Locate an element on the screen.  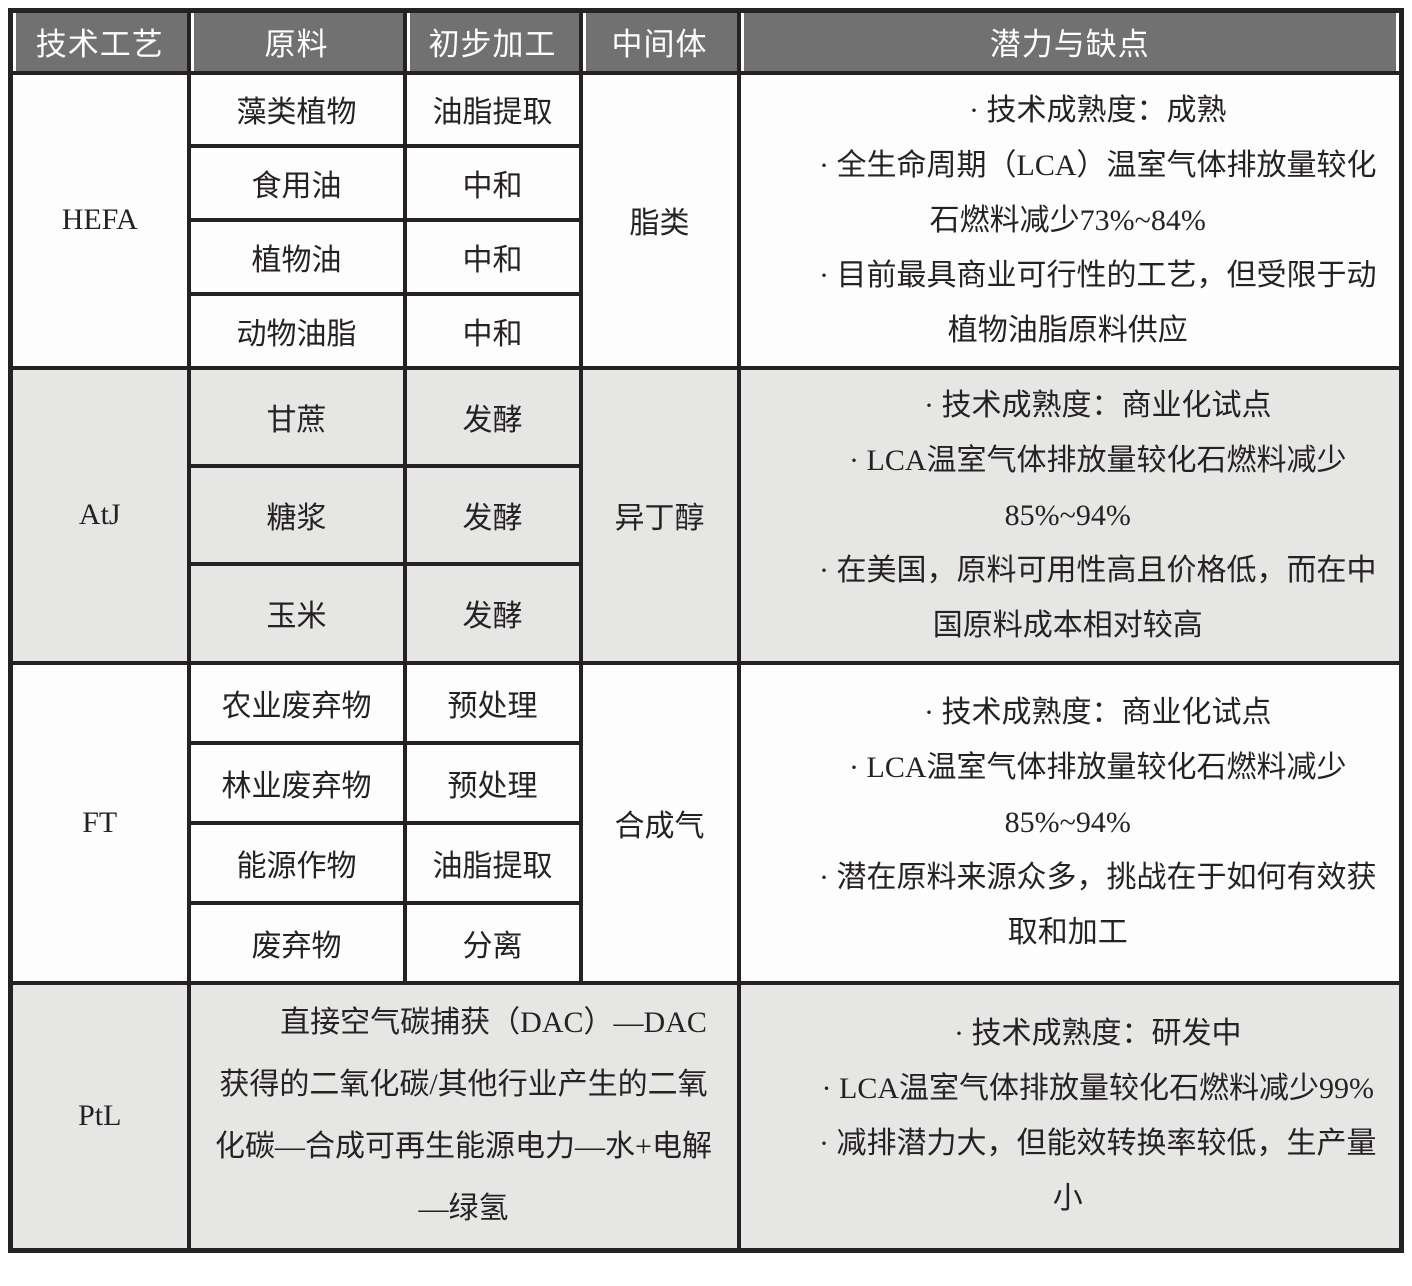
note-bullet: · 技术成熟度：成熟 is located at coordinates (1098, 110).